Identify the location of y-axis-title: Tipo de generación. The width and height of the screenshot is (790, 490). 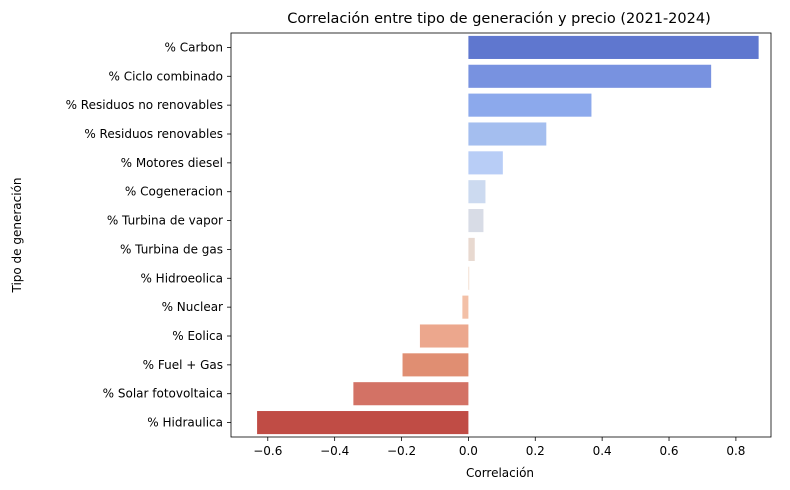
(17, 235).